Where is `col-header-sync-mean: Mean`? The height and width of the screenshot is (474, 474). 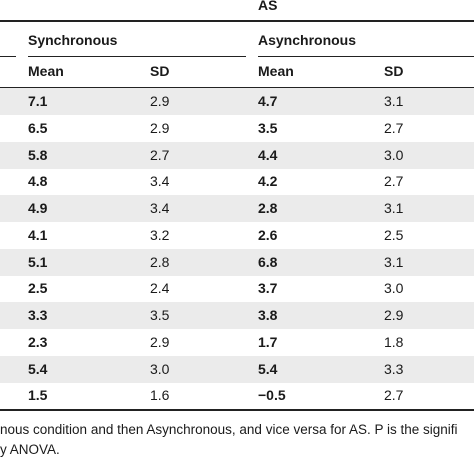
col-header-sync-mean: Mean is located at coordinates (46, 71).